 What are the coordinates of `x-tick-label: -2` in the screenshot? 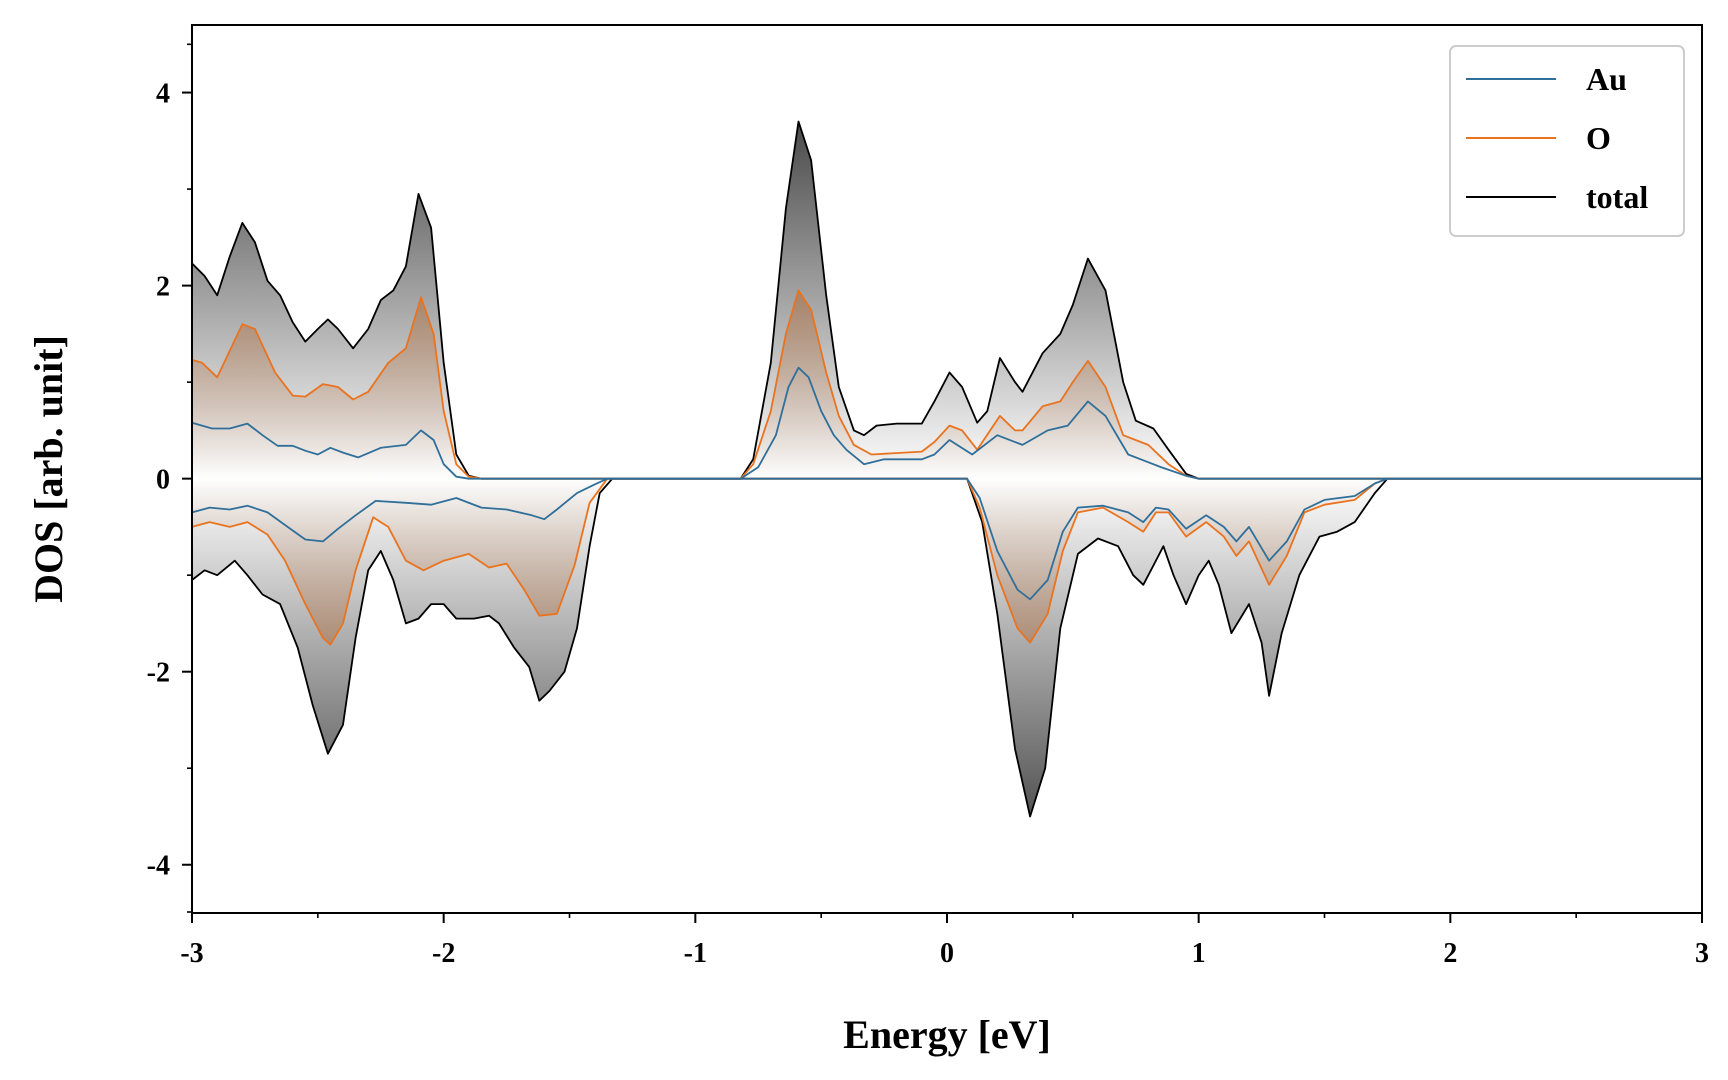 It's located at (443, 953).